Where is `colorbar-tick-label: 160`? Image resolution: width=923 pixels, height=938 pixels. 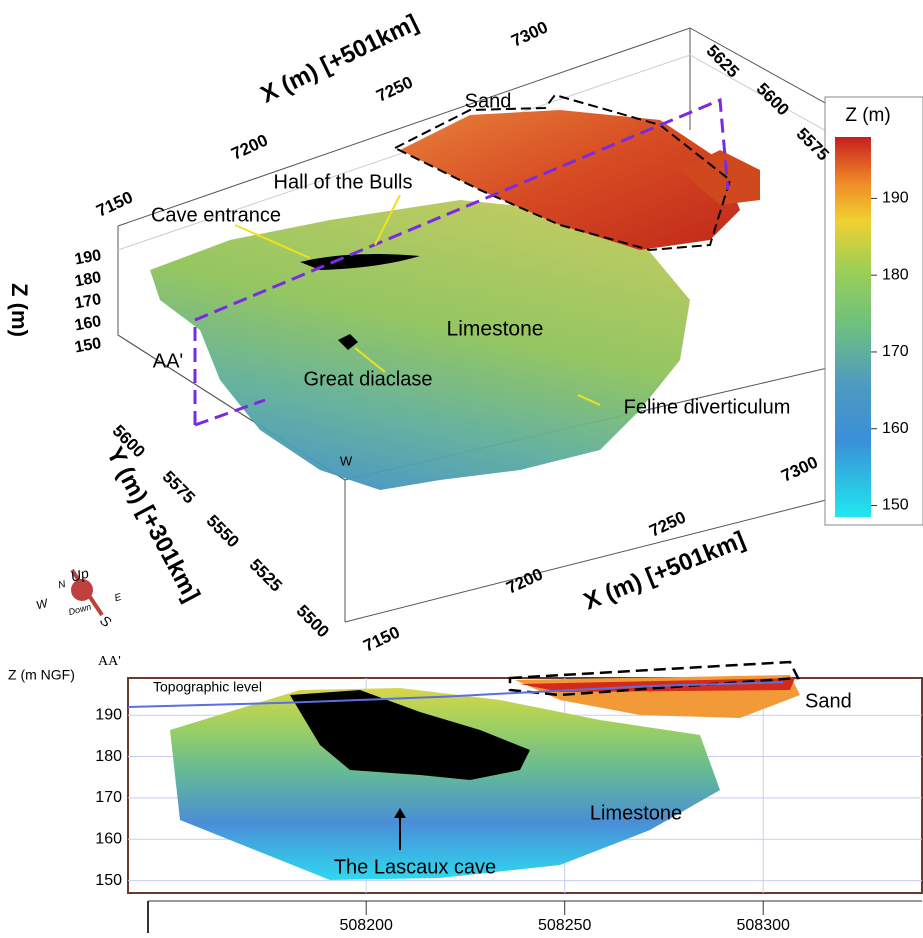
colorbar-tick-label: 160 is located at coordinates (895, 428).